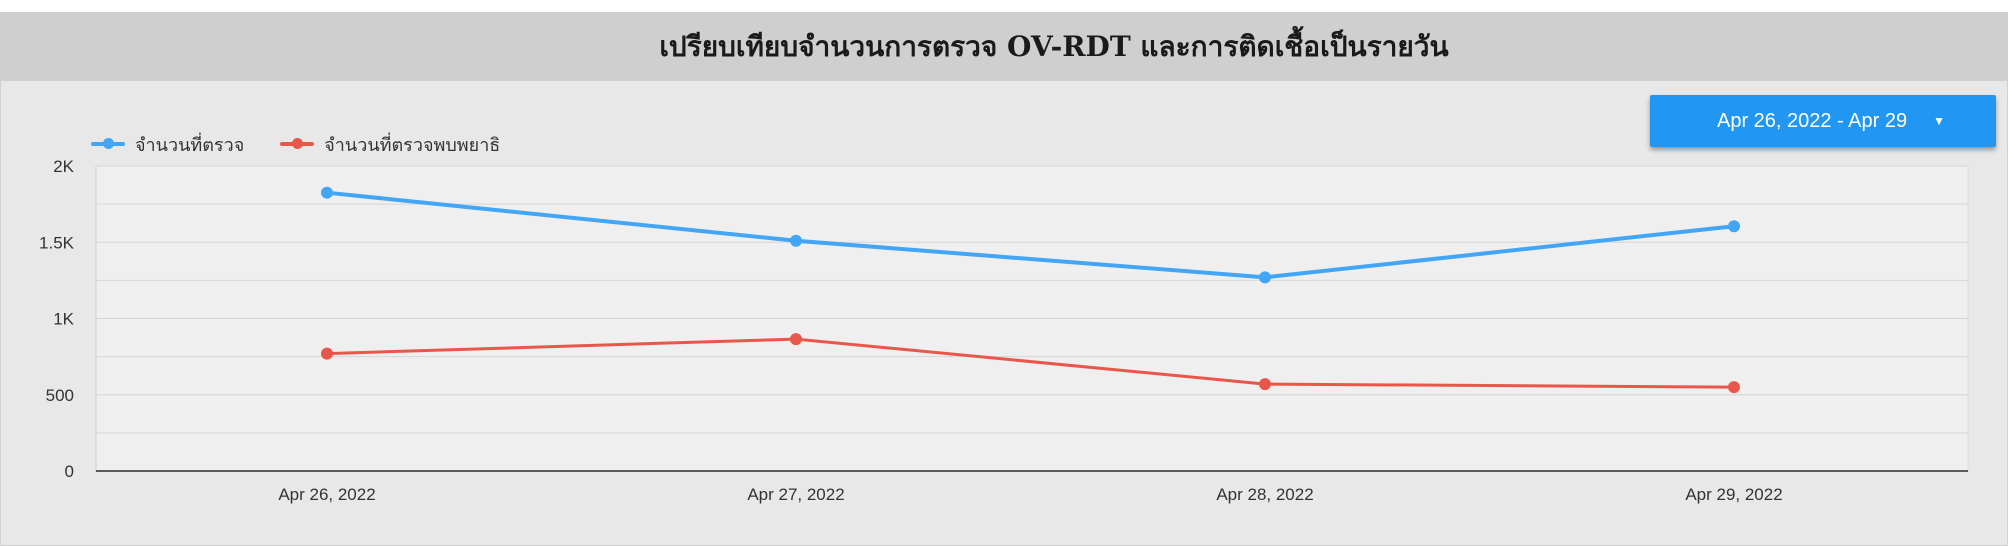  I want to click on legend-swatch-tested, so click(108, 143).